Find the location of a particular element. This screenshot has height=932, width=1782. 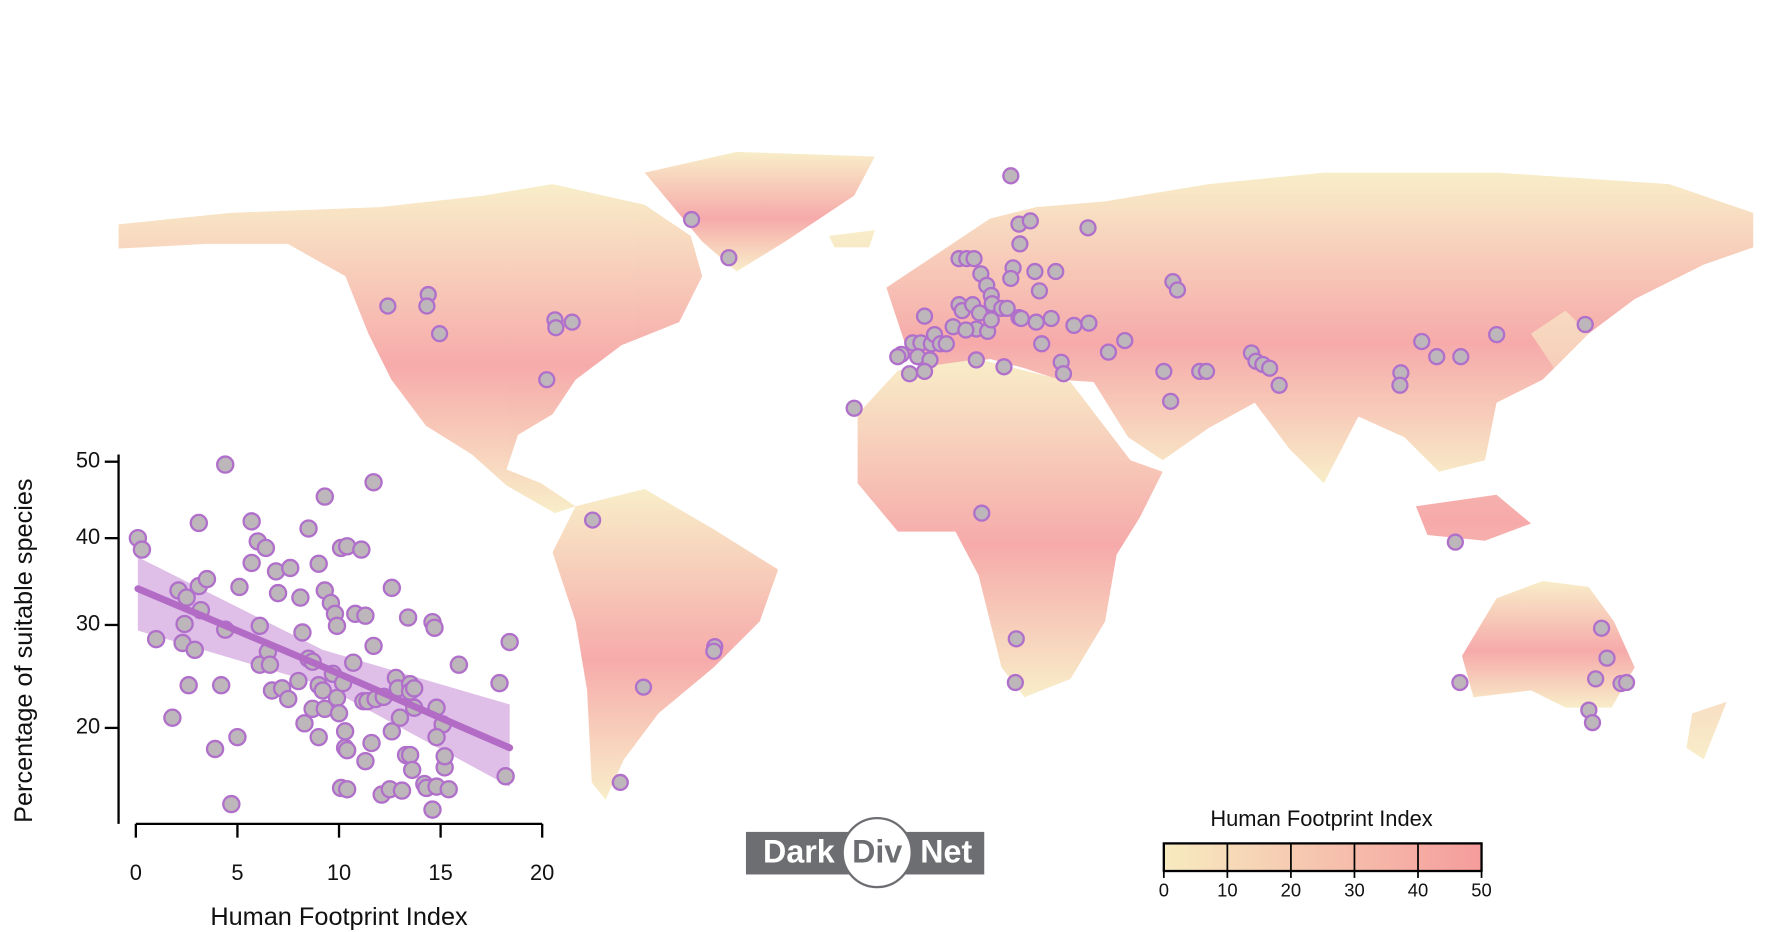

x-tick-label: 15 is located at coordinates (440, 872).